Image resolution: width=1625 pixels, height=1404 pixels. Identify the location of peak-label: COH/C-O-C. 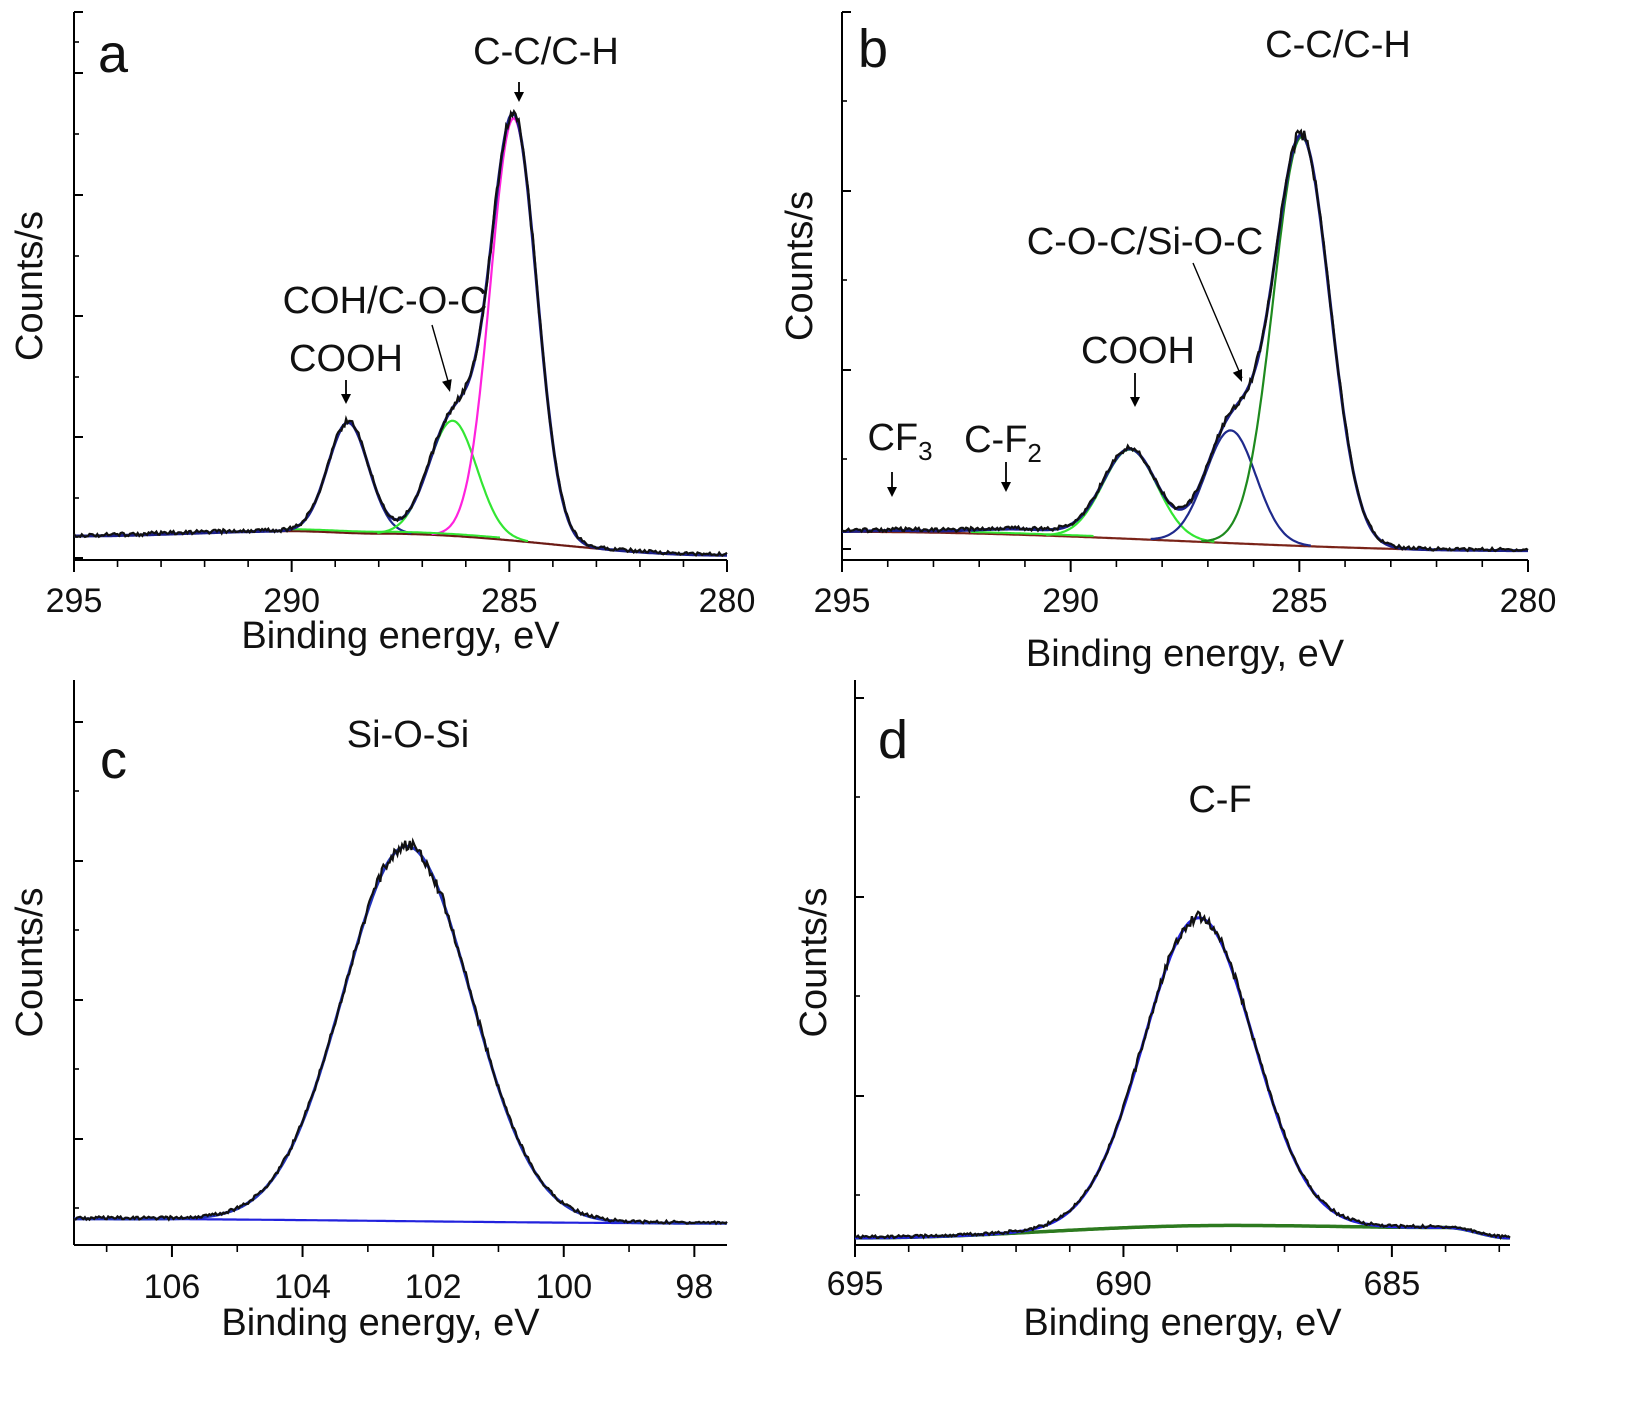
(385, 301).